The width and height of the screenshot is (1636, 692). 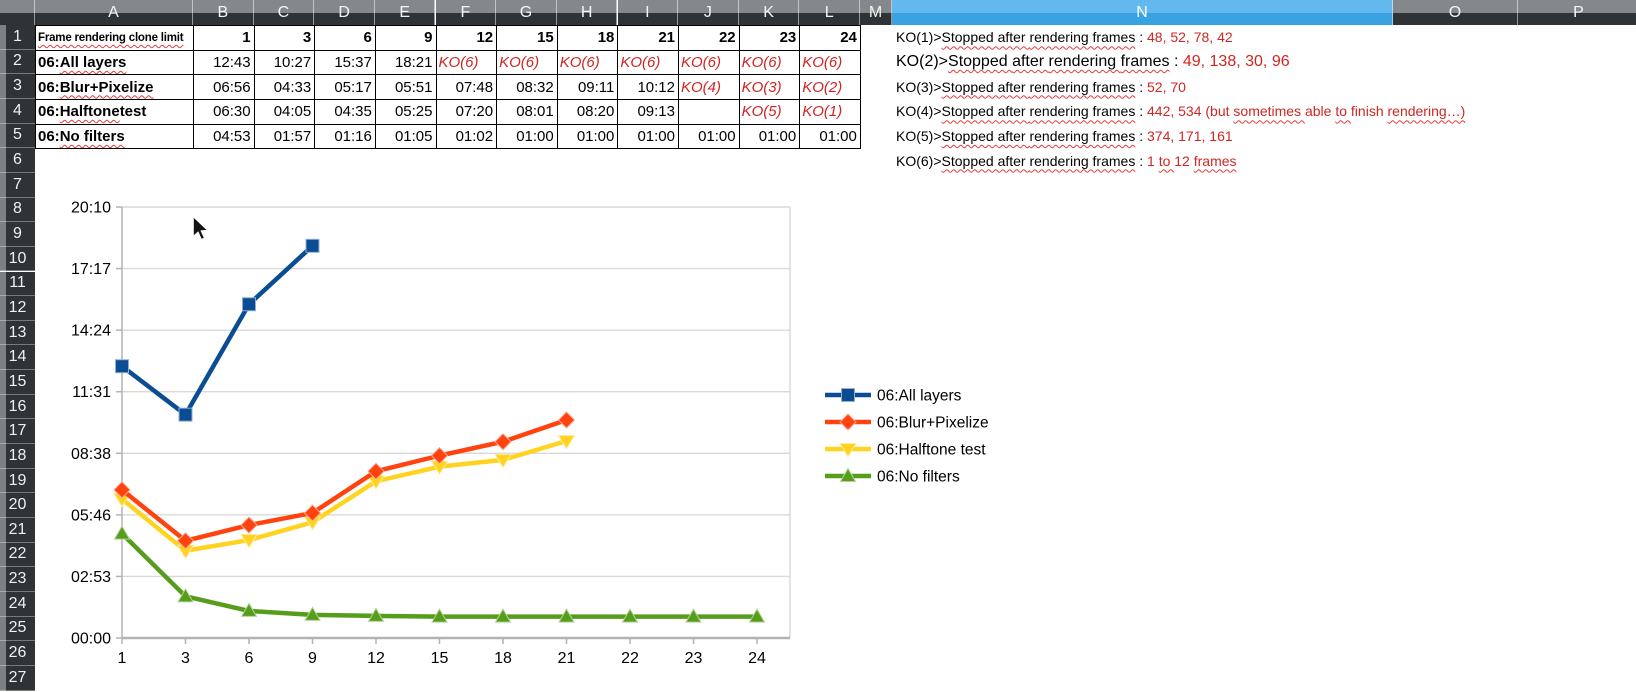 What do you see at coordinates (285, 63) in the screenshot?
I see `cell-C2: 10:27` at bounding box center [285, 63].